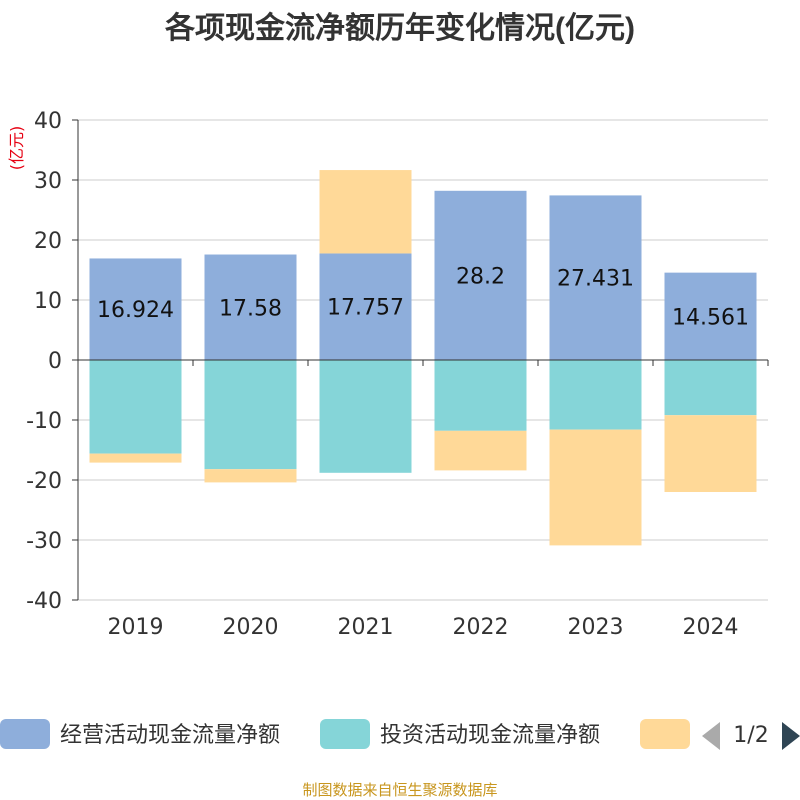 The height and width of the screenshot is (800, 800). I want to click on bar-series1-2023, so click(595, 277).